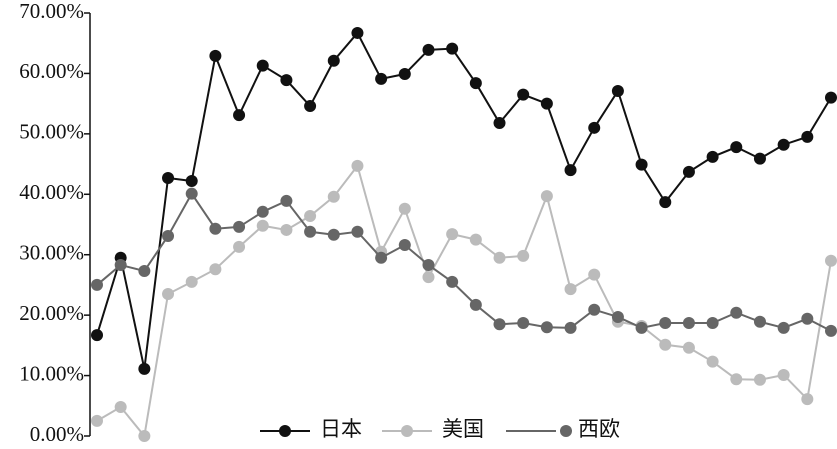  Describe the element at coordinates (341, 429) in the screenshot. I see `legend-label: 日本` at that location.